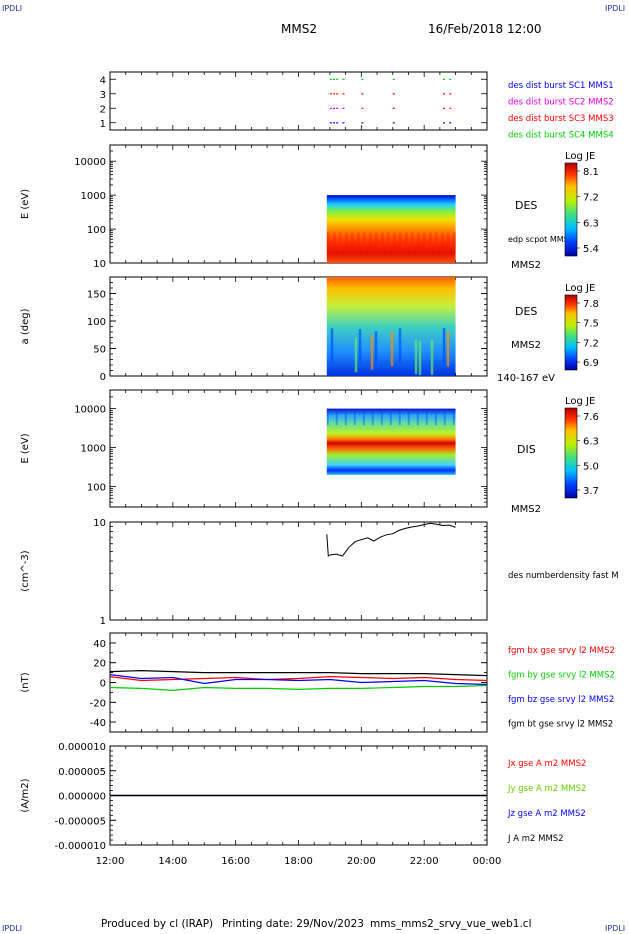  What do you see at coordinates (12, 8) in the screenshot?
I see `corner-label-top-left: IPDLI` at bounding box center [12, 8].